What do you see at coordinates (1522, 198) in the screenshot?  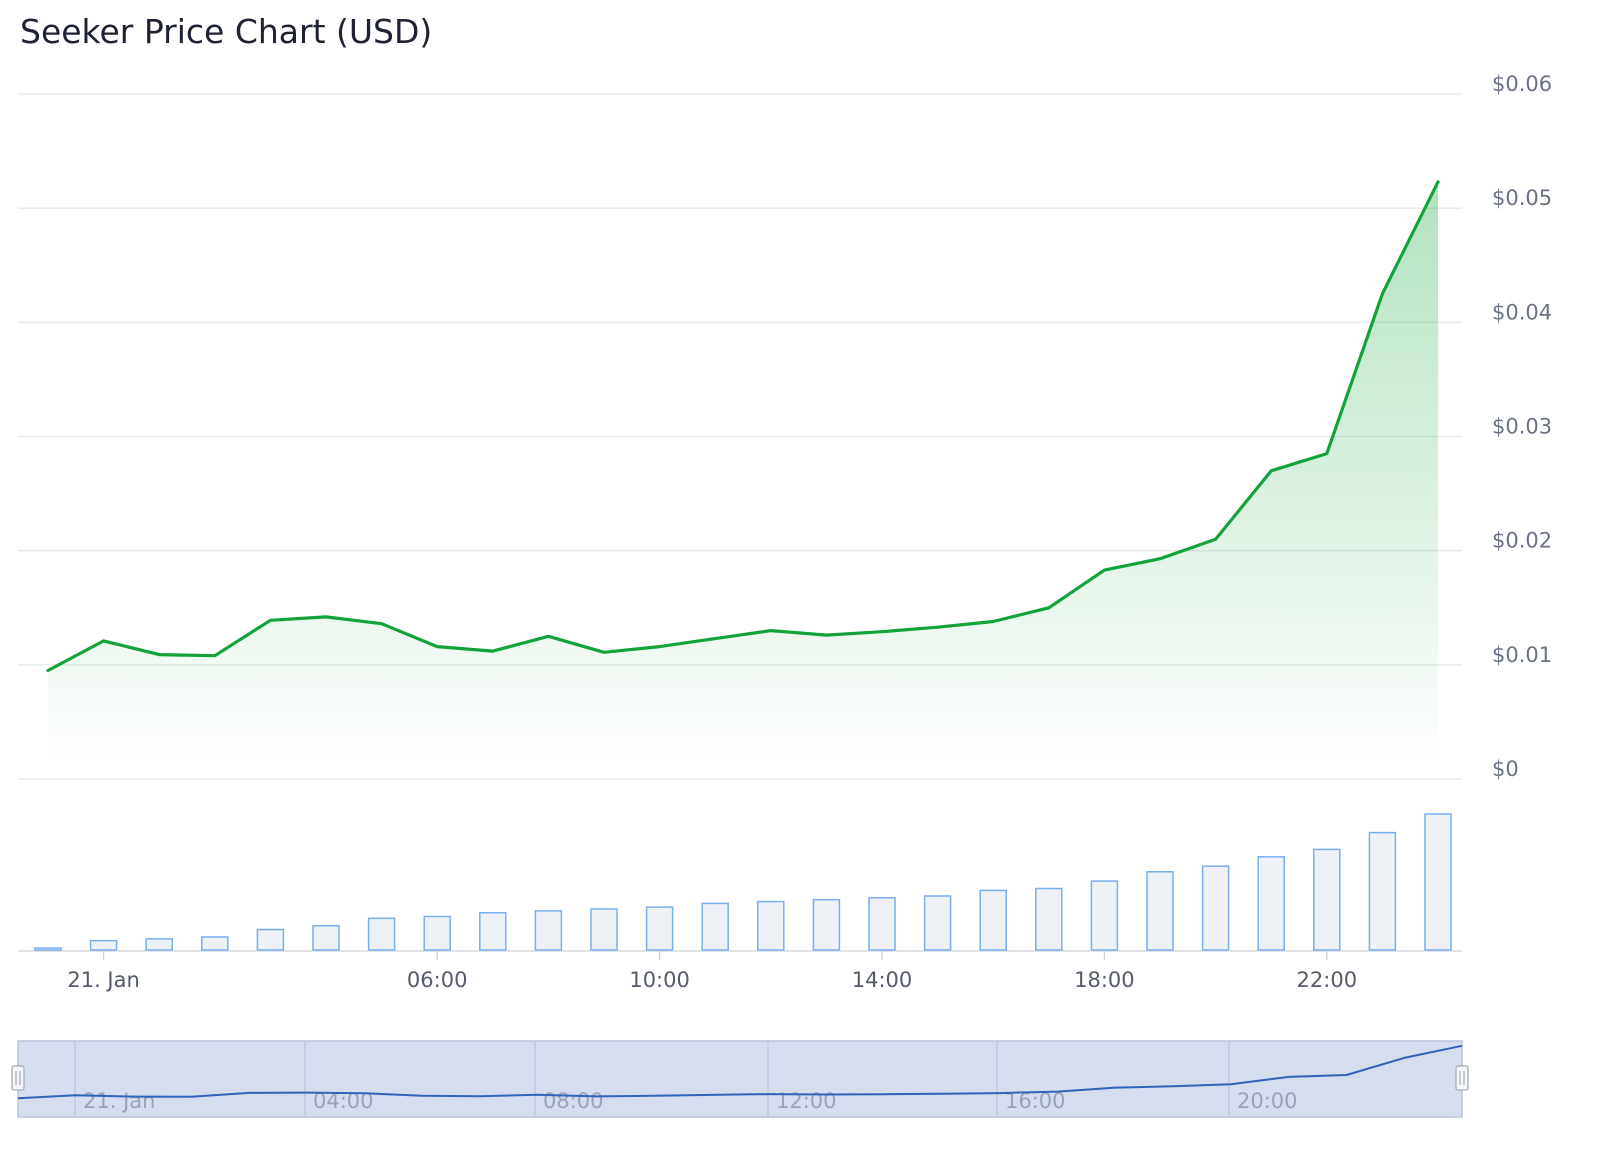 I see `y-tick-label: $0.05` at bounding box center [1522, 198].